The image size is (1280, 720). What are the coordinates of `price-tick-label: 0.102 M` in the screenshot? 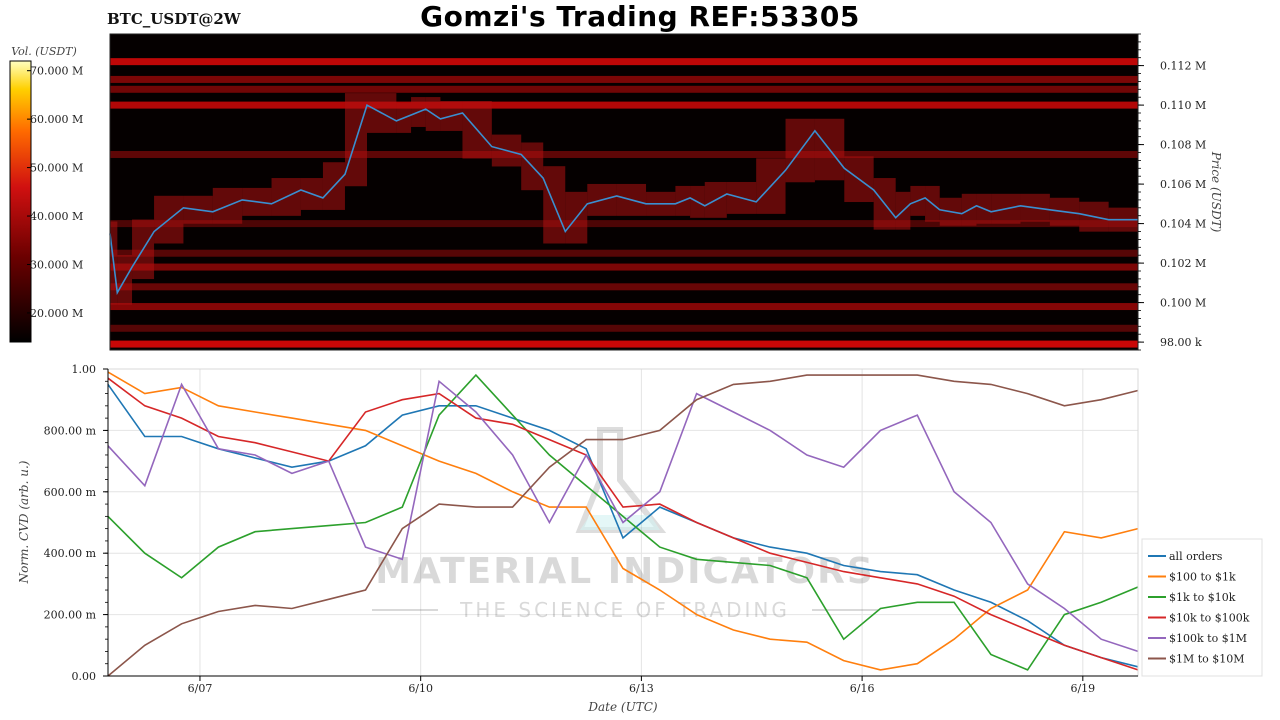 It's located at (1183, 263).